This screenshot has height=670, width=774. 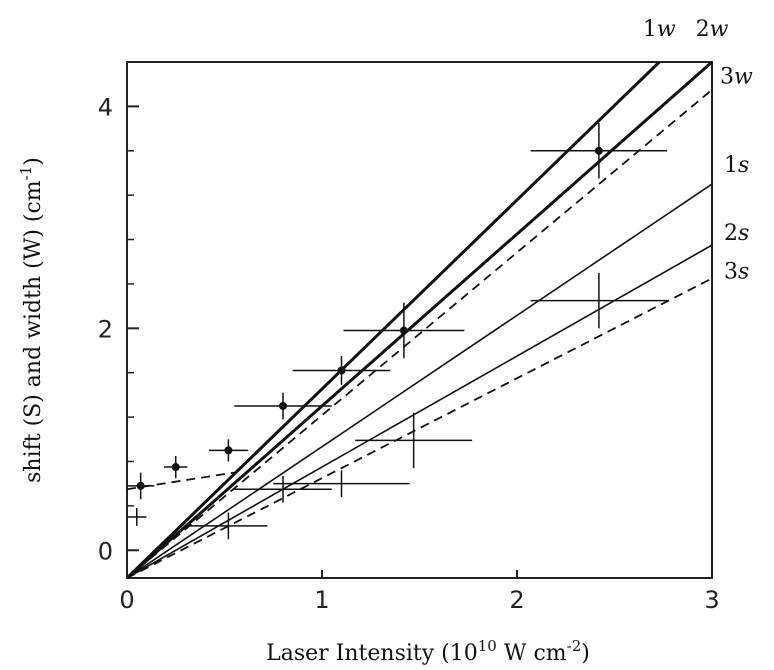 I want to click on x-tick-label: 2, so click(x=516, y=600).